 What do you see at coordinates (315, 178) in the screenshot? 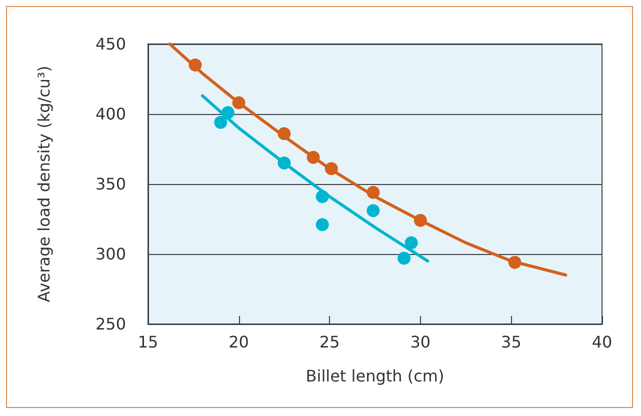
I see `line-series` at bounding box center [315, 178].